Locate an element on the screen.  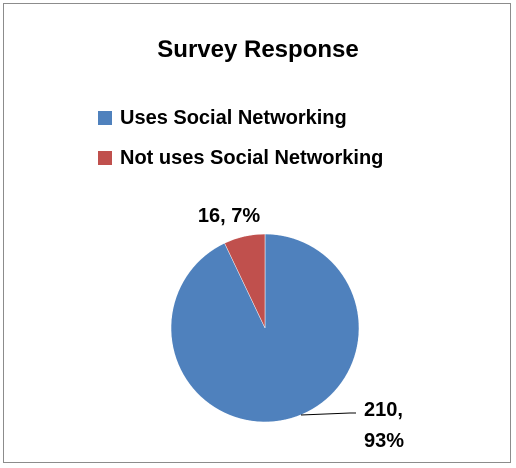
pie-slice-not-uses is located at coordinates (245, 281).